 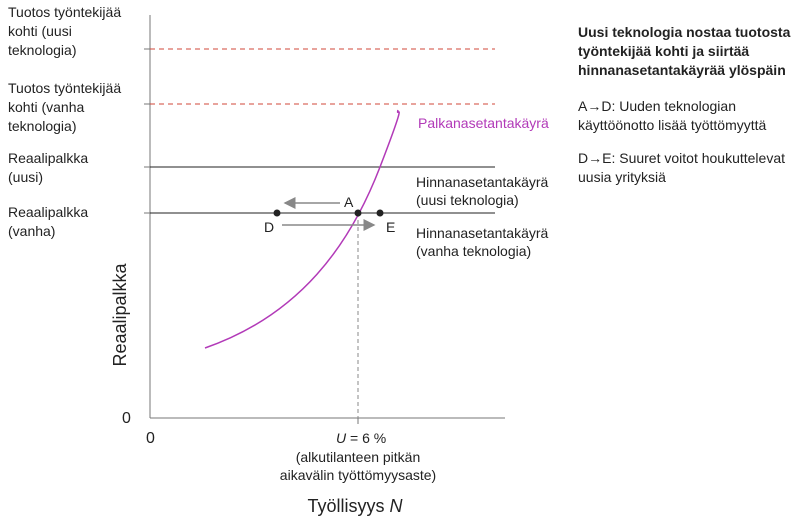 I want to click on unemployment-symbol: U, so click(x=341, y=438).